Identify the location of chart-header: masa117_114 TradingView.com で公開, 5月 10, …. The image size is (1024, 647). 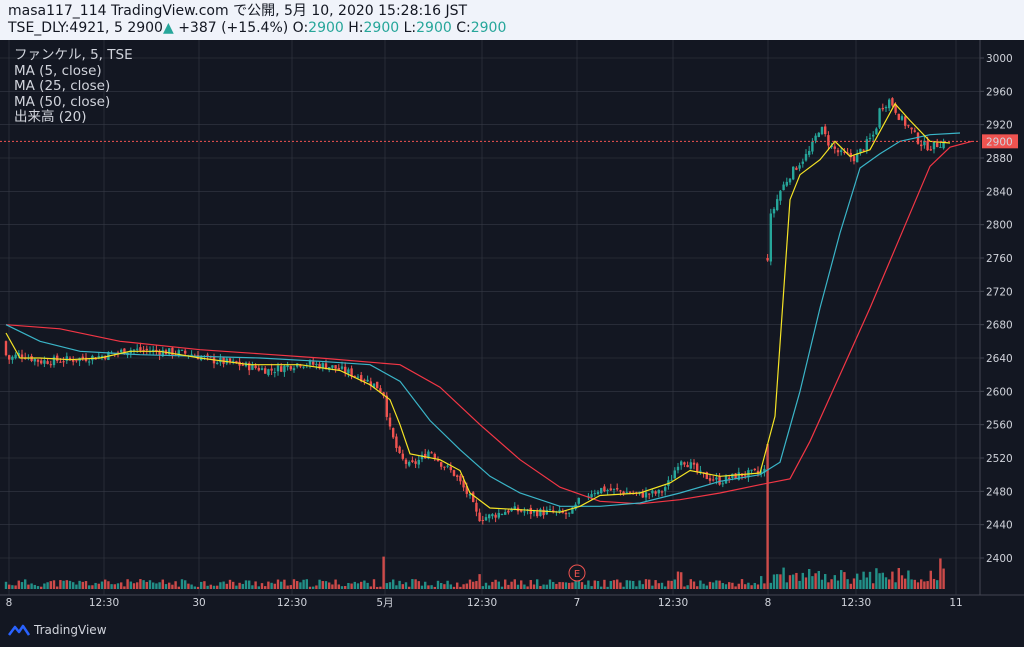
(512, 20).